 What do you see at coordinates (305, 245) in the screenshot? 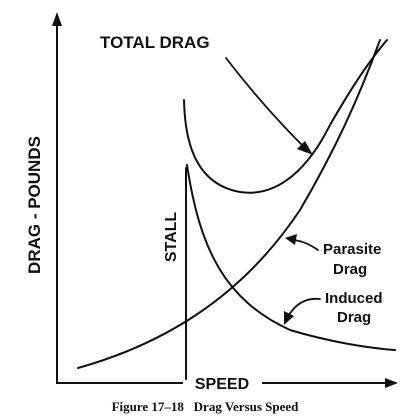
I see `parasite-drag-leader` at bounding box center [305, 245].